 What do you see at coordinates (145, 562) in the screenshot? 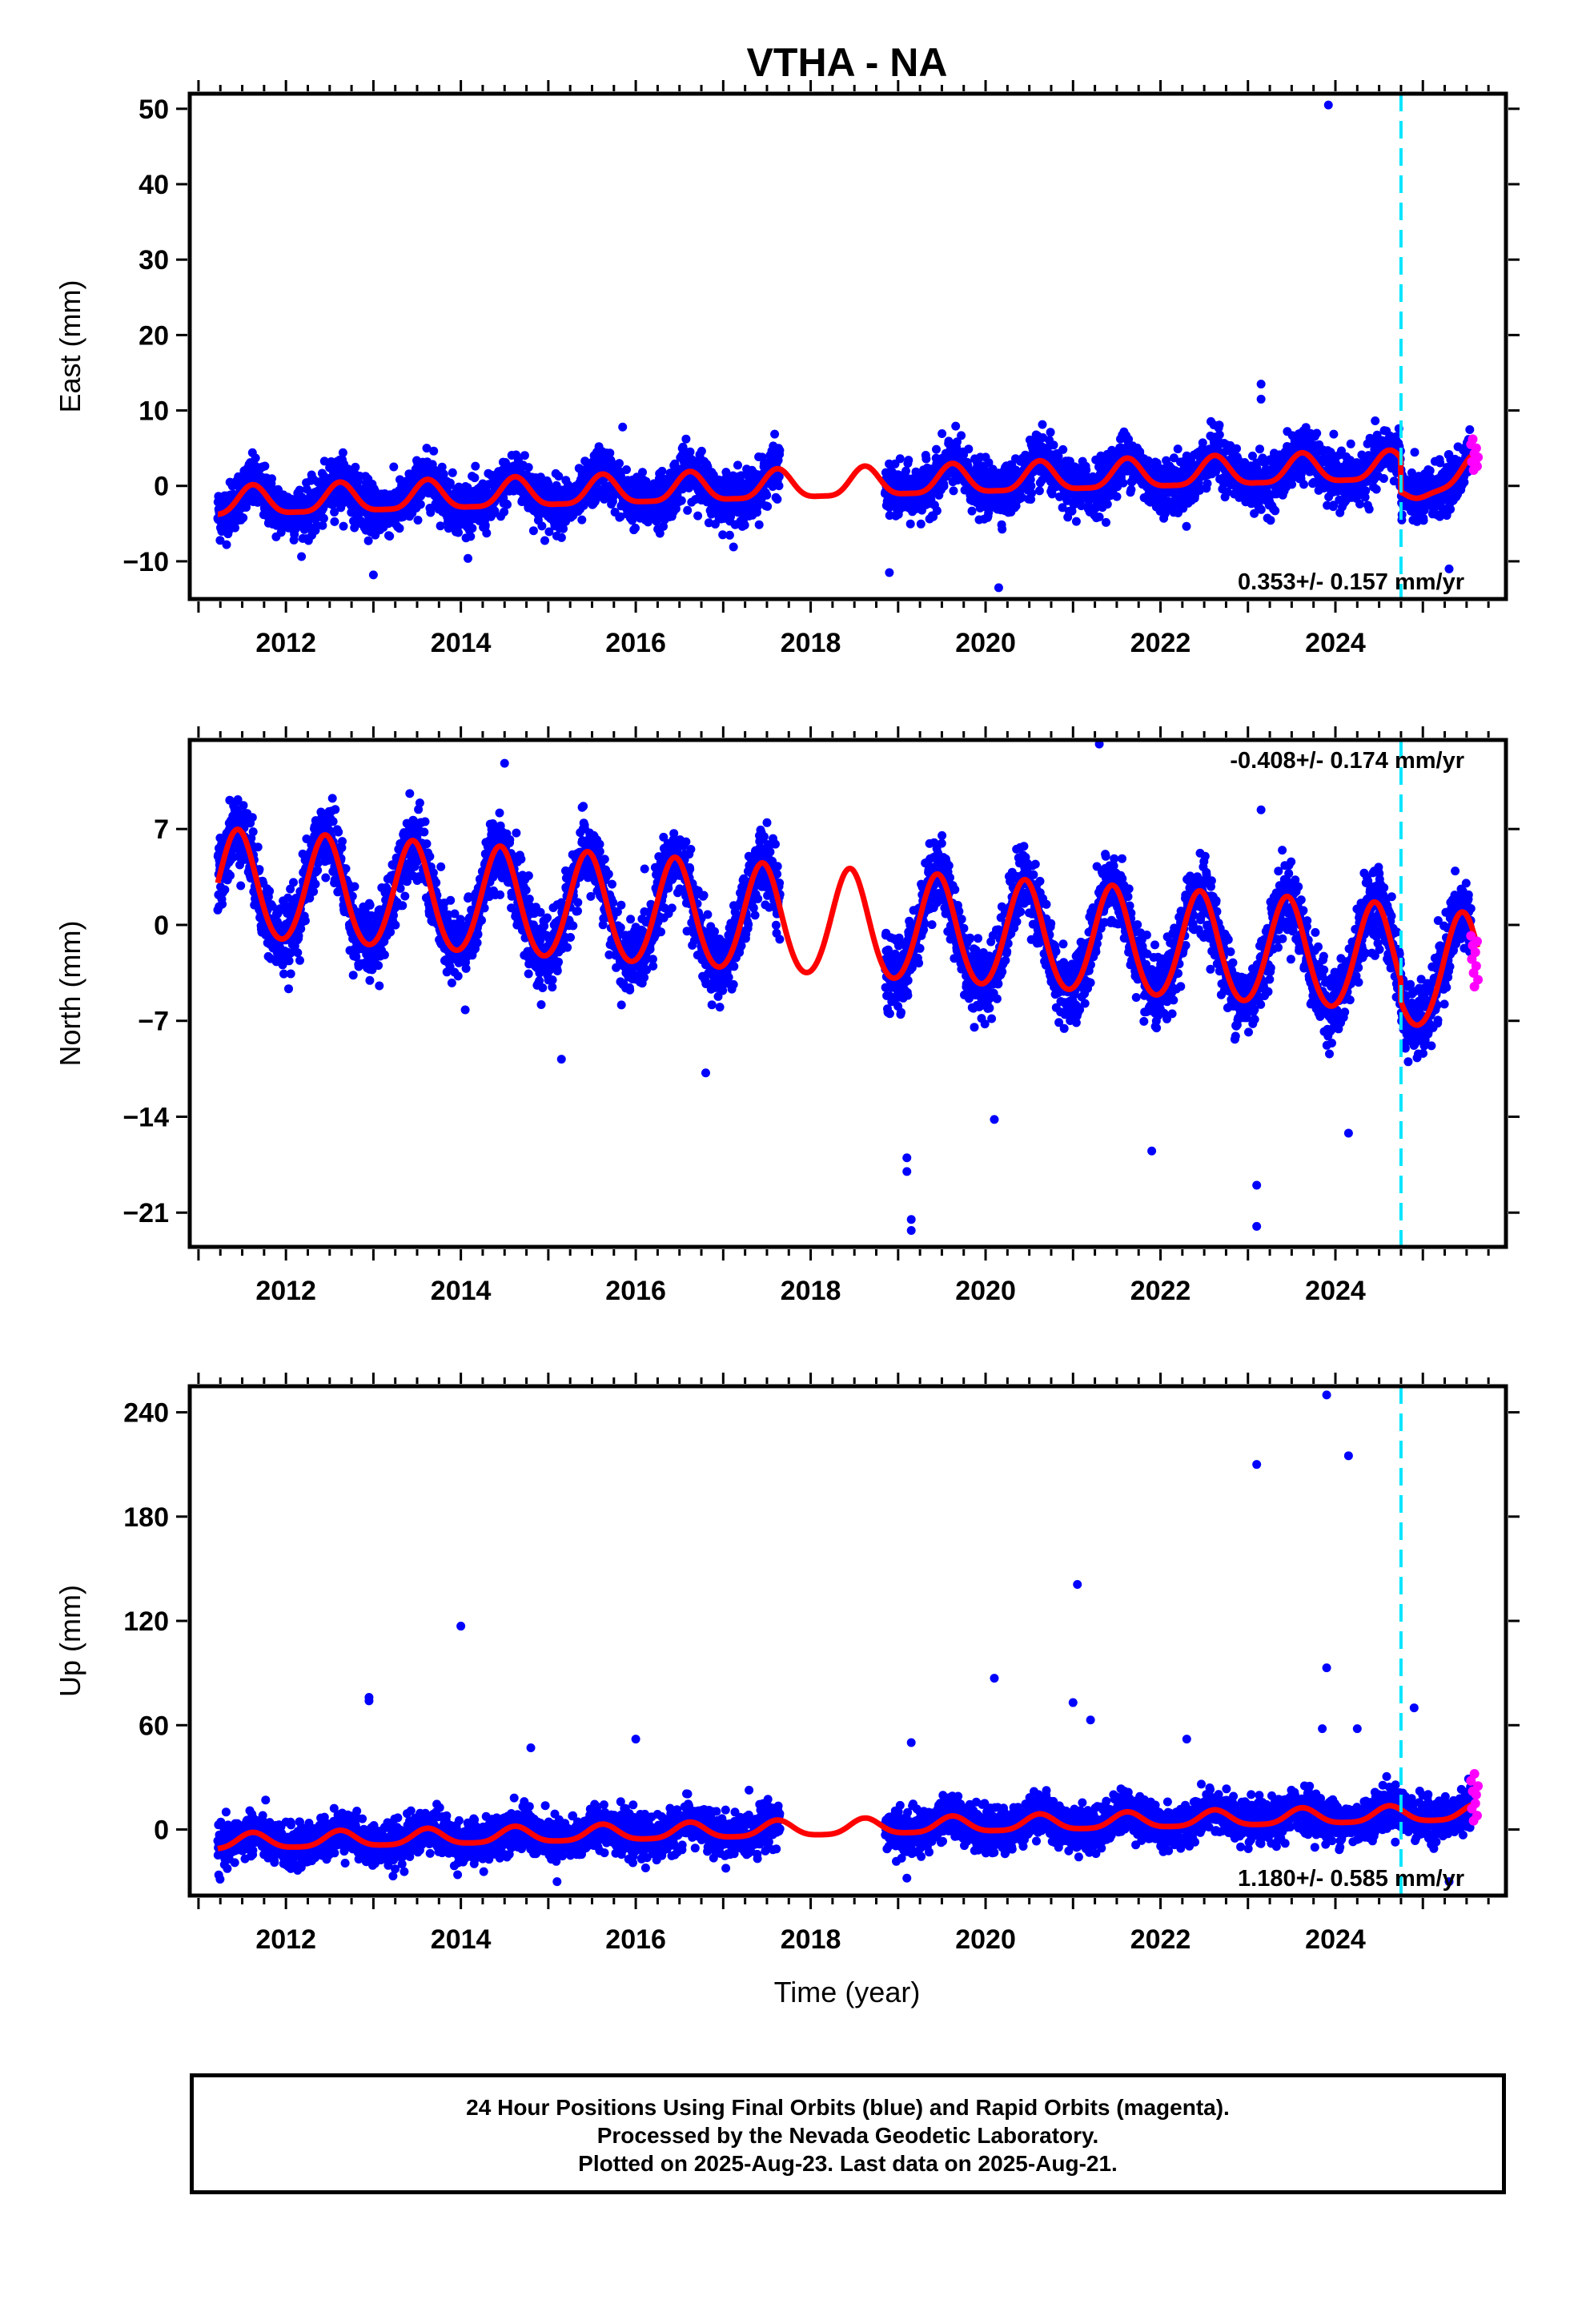
I see `y-tick-label: −10` at bounding box center [145, 562].